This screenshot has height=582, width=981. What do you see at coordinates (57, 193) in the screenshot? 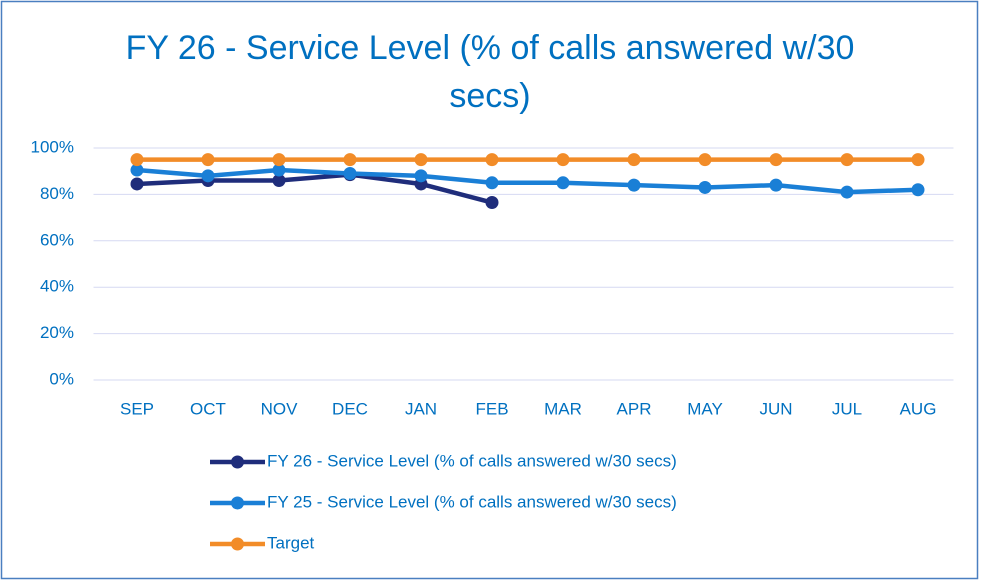
I see `y-tick-label: 80%` at bounding box center [57, 193].